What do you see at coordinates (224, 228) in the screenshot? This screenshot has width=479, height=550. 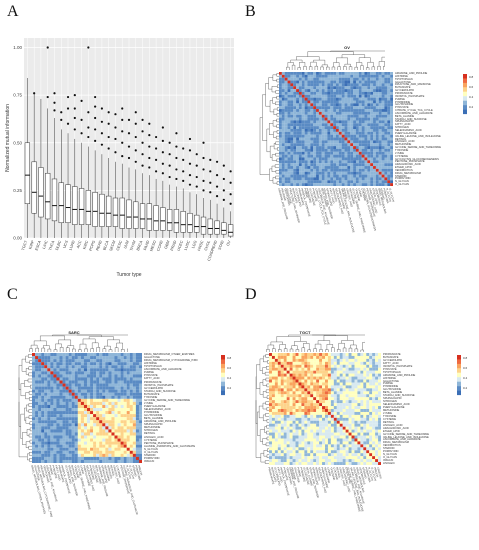 I see `box` at bounding box center [224, 228].